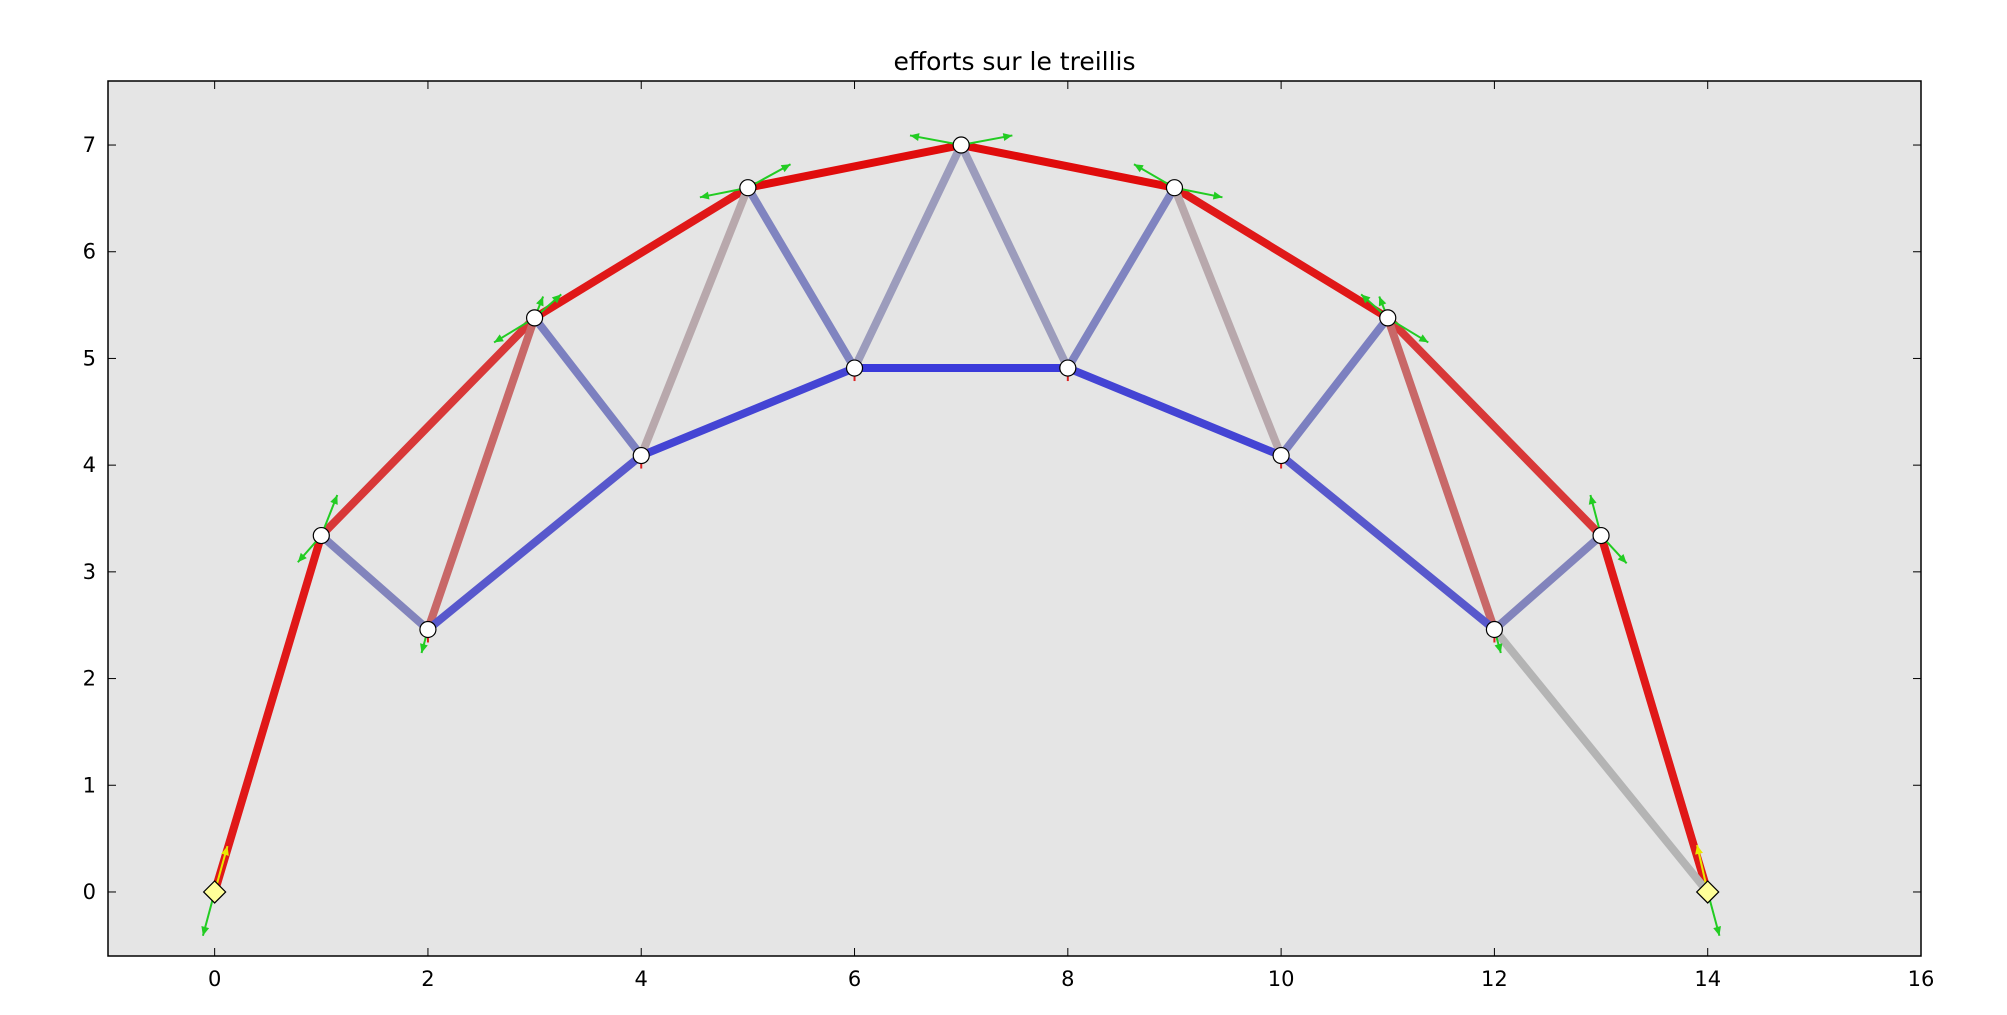 Image resolution: width=2007 pixels, height=1015 pixels. I want to click on y-tick-label: 4, so click(89, 465).